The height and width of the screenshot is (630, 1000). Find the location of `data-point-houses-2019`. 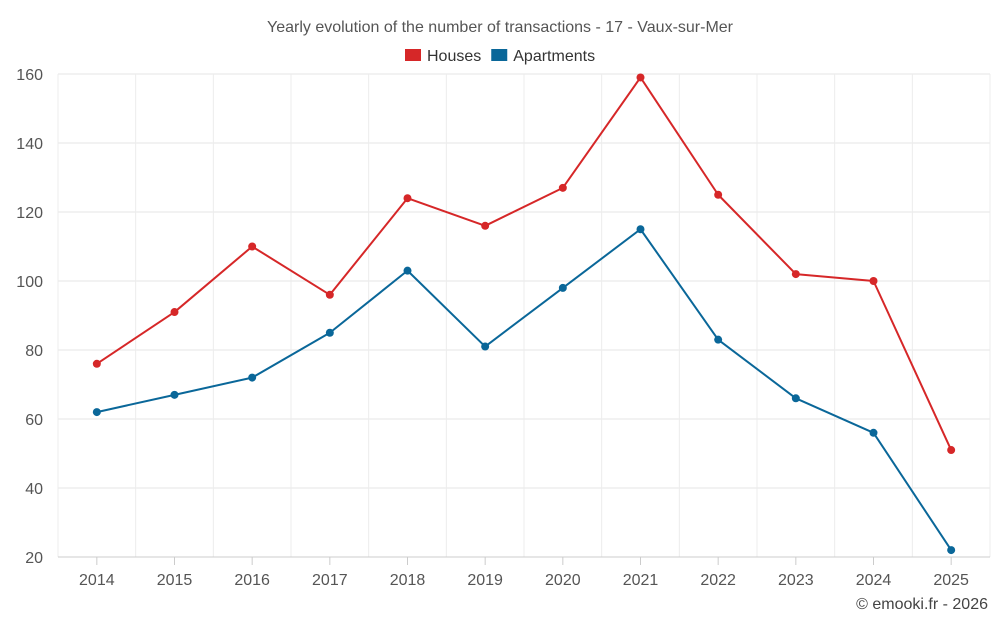

data-point-houses-2019 is located at coordinates (485, 225).